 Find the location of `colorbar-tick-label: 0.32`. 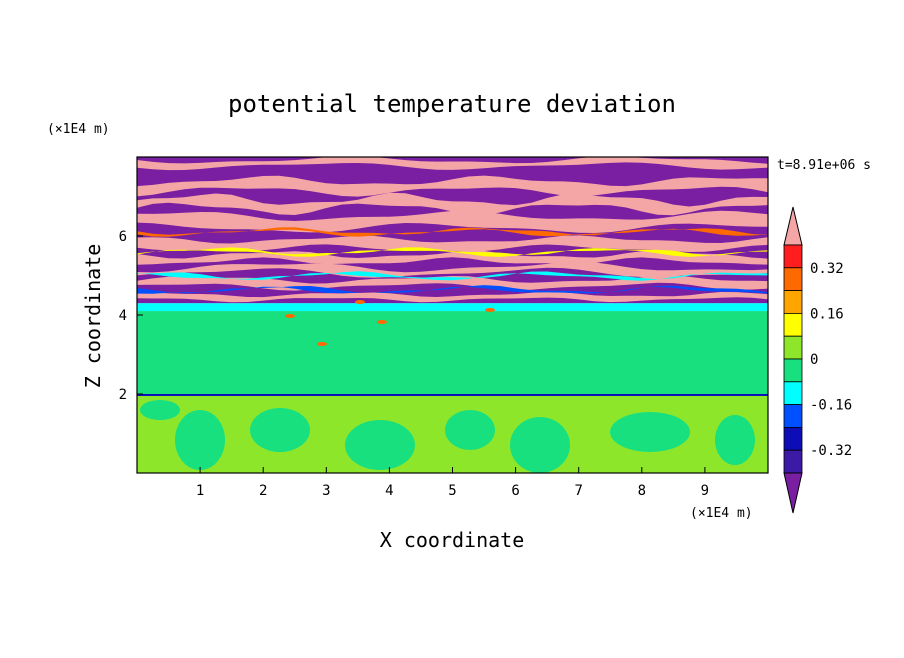

colorbar-tick-label: 0.32 is located at coordinates (827, 269).